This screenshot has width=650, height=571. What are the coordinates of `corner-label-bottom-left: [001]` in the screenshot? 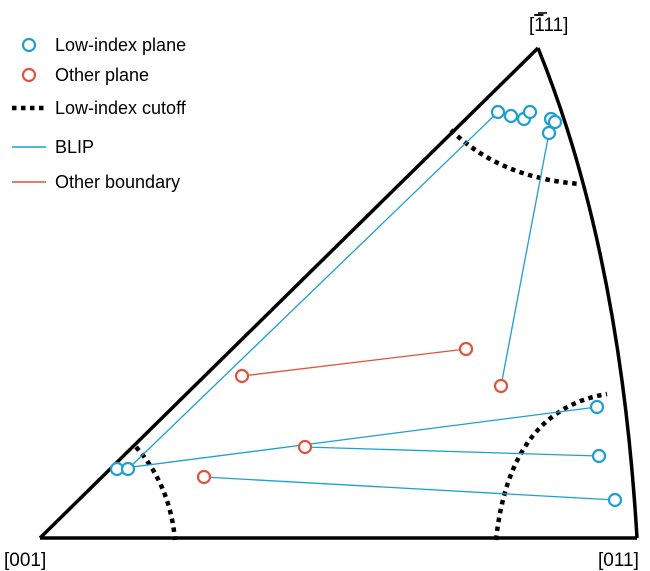 It's located at (25, 560).